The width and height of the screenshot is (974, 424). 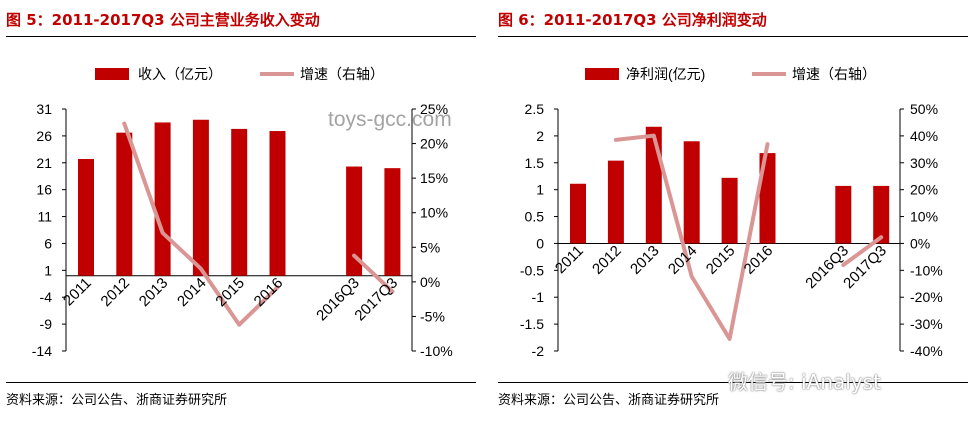 What do you see at coordinates (535, 109) in the screenshot?
I see `left-tick-label: 2.5` at bounding box center [535, 109].